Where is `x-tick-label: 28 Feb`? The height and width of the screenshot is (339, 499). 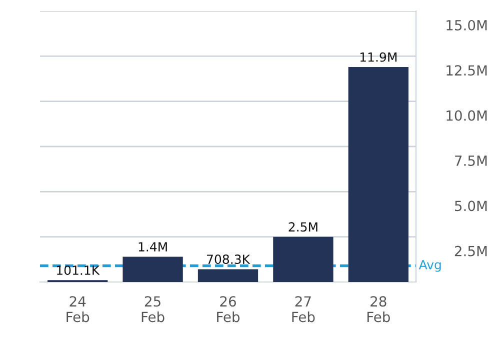 x-tick-label: 28 Feb is located at coordinates (378, 309).